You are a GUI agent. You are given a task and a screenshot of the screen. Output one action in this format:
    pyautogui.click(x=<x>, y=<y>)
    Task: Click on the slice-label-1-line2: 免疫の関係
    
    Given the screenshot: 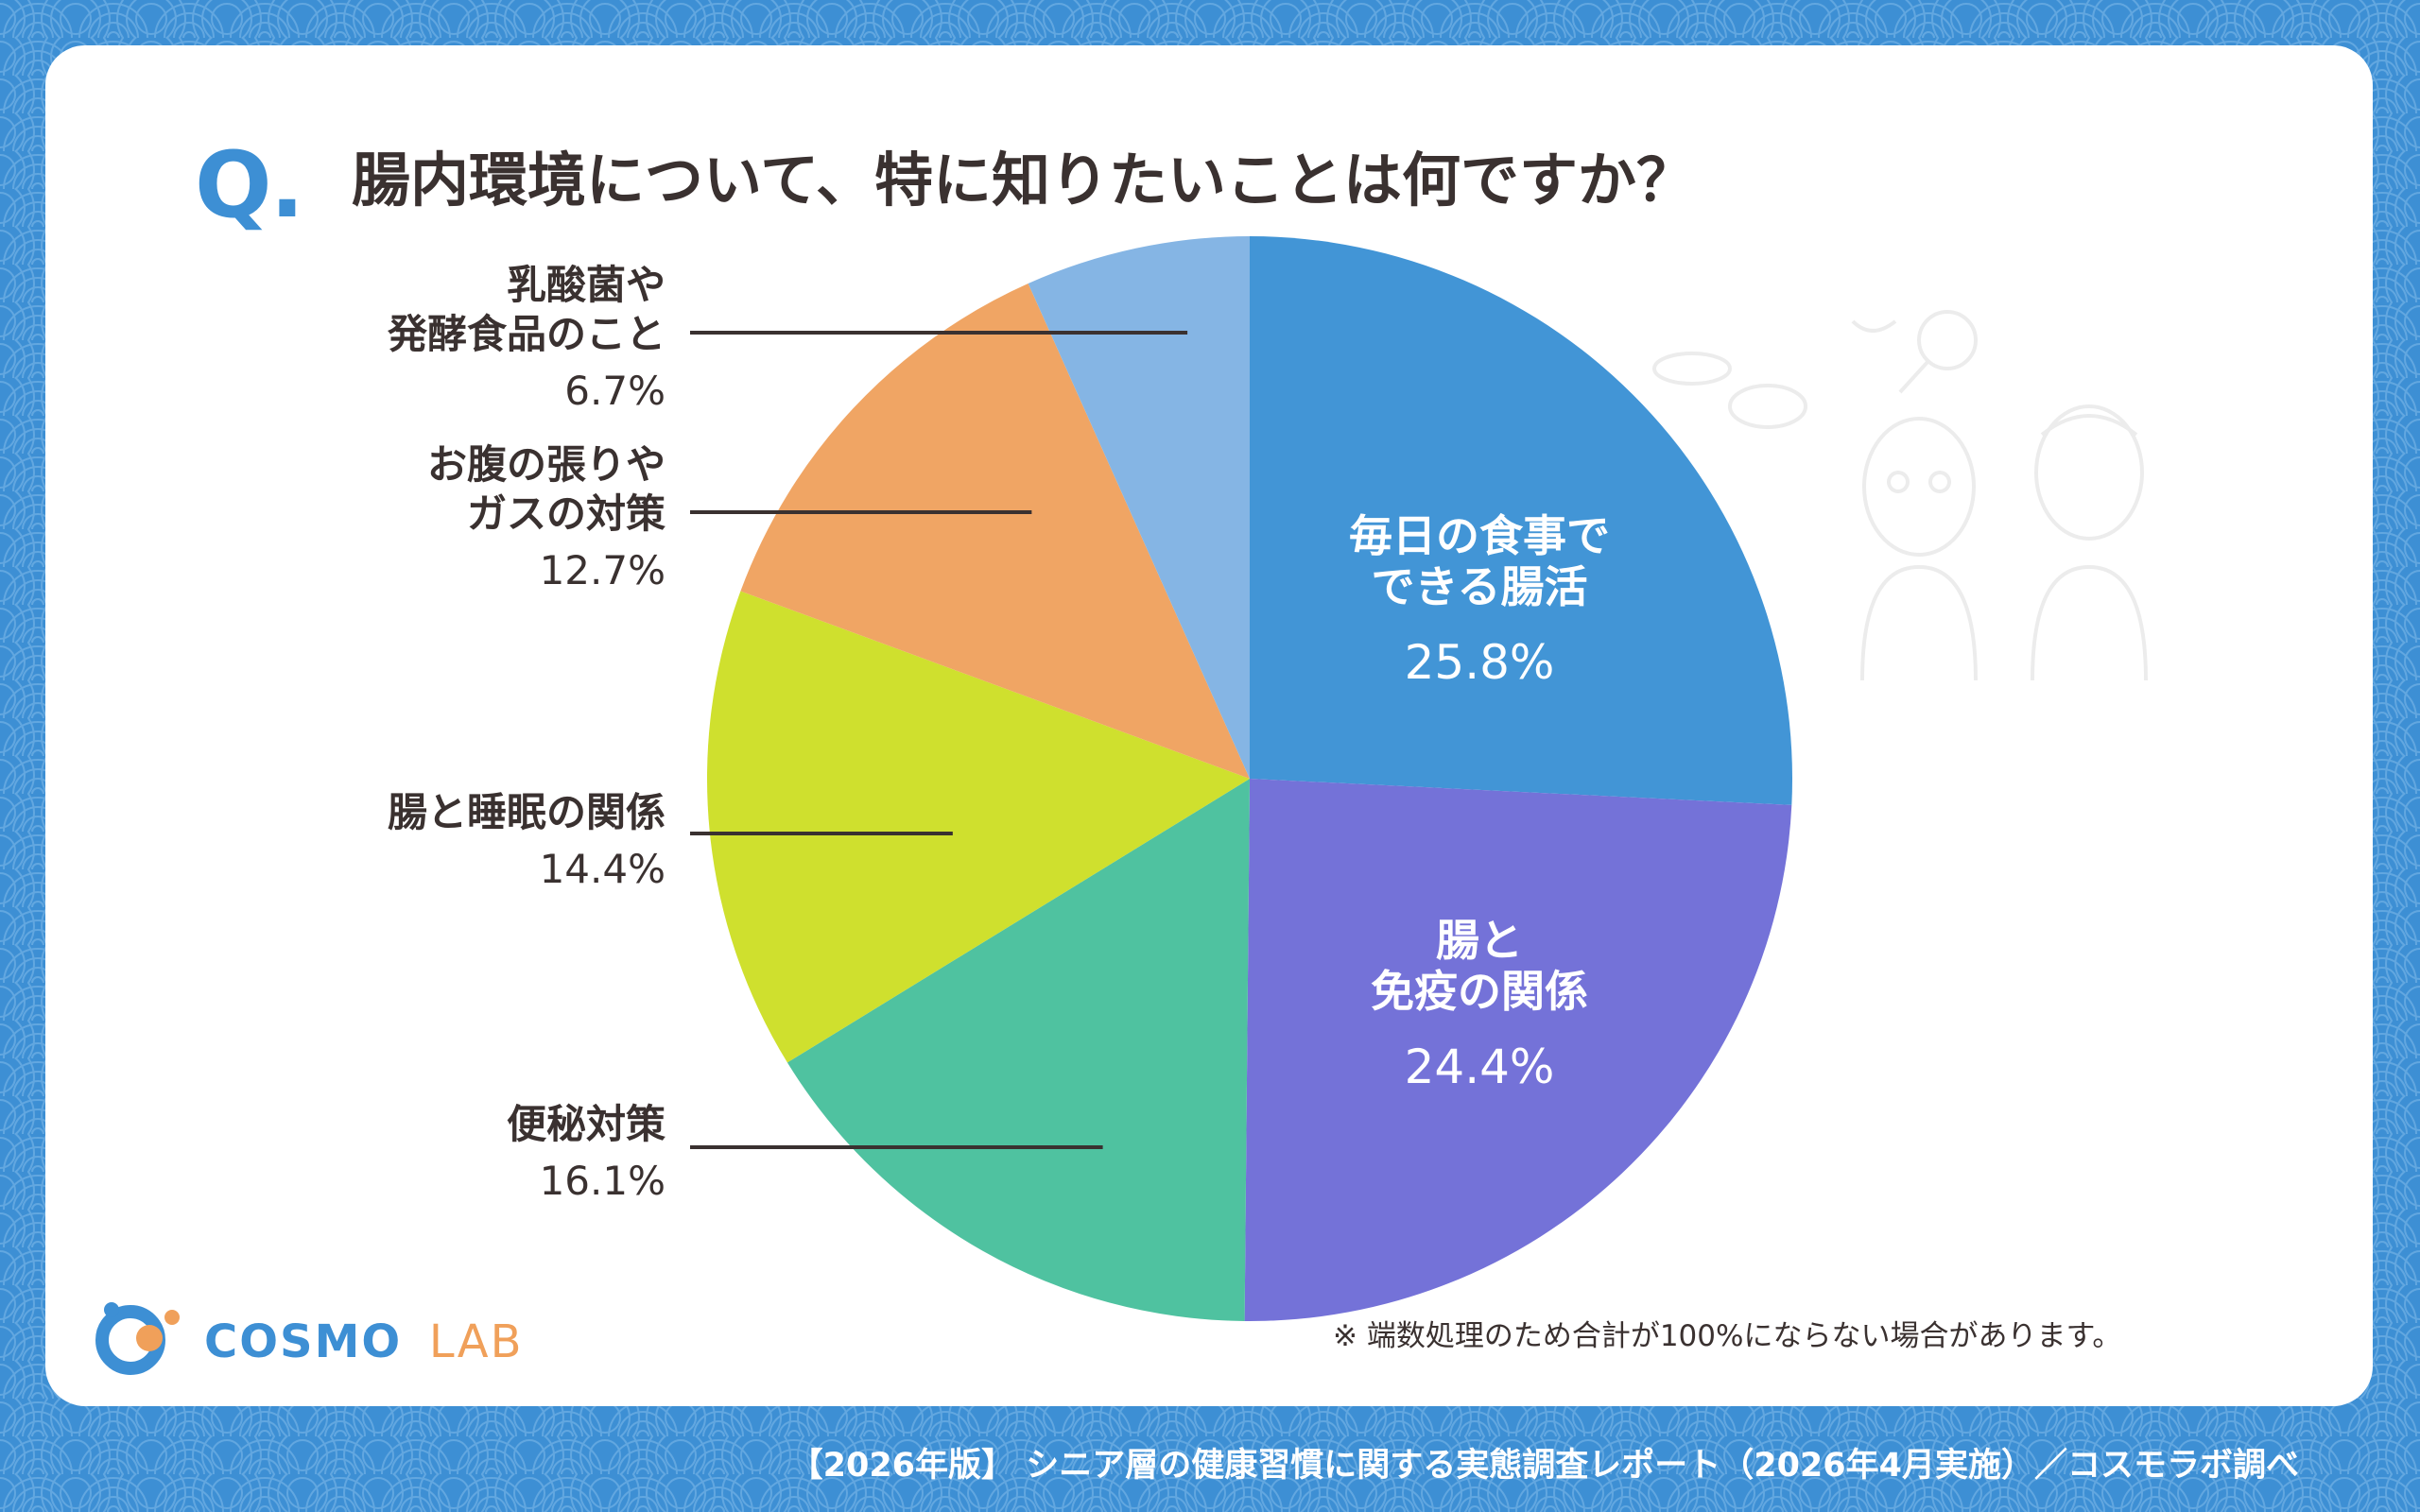 What is the action you would take?
    pyautogui.click(x=1480, y=991)
    